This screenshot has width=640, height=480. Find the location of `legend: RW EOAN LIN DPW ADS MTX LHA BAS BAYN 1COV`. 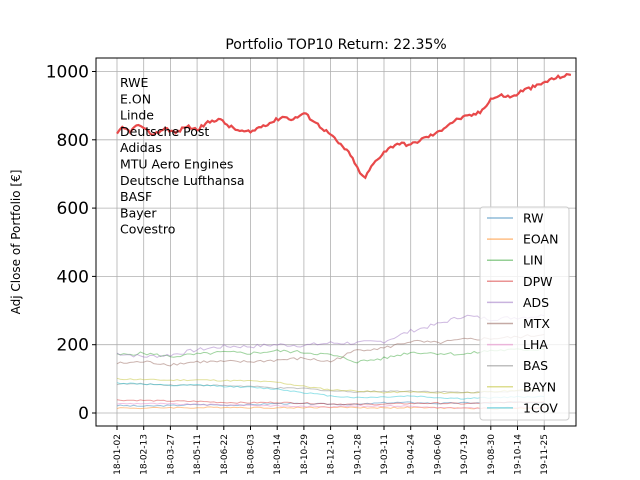

legend: RW EOAN LIN DPW ADS MTX LHA BAS BAYN 1COV is located at coordinates (524, 313).